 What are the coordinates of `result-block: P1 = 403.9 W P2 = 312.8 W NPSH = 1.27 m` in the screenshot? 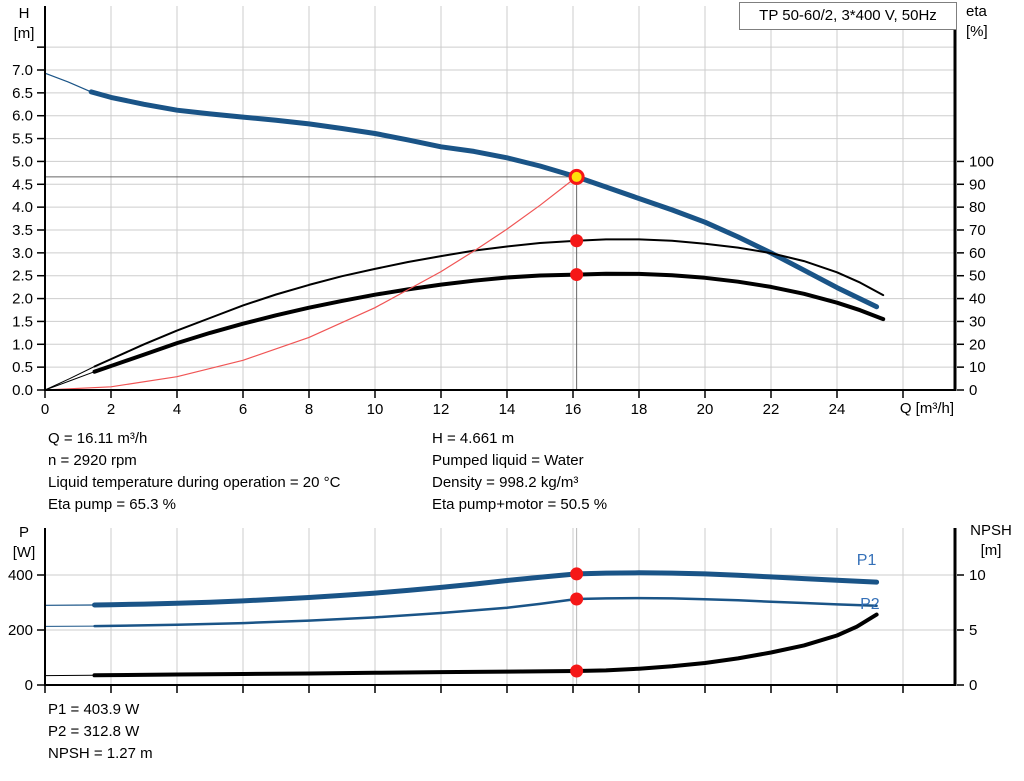 It's located at (100, 732).